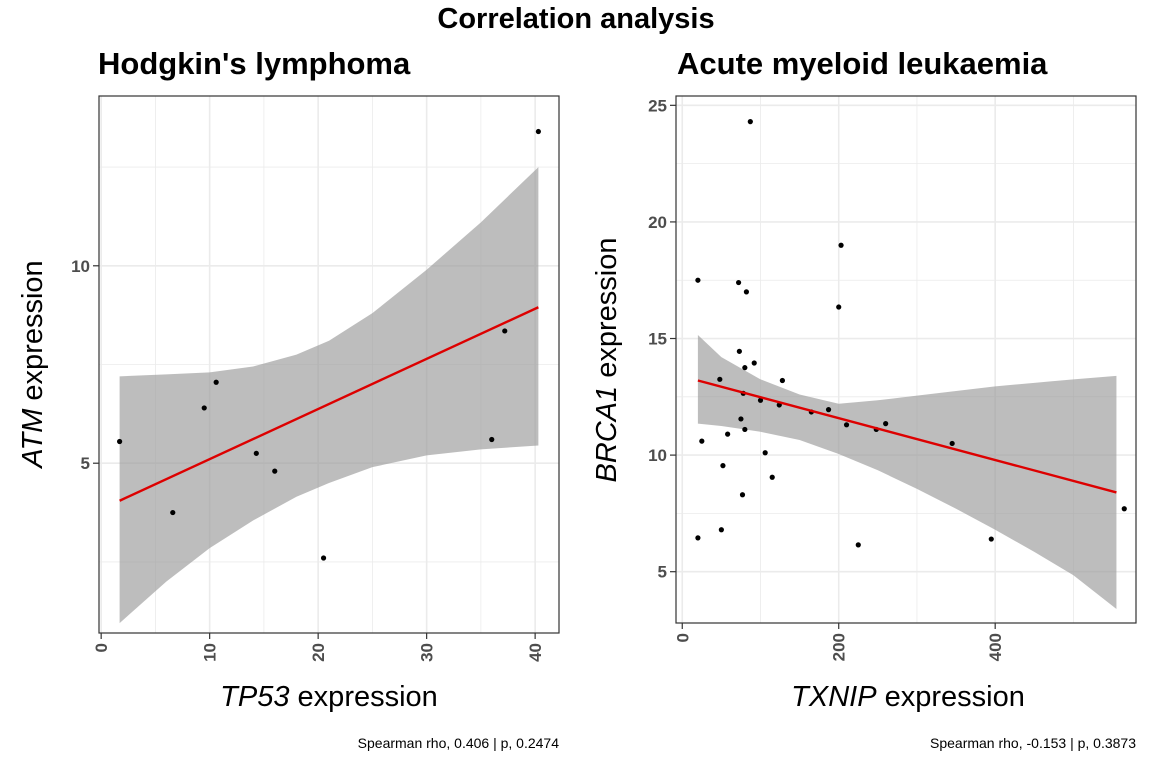 This screenshot has width=1152, height=768. What do you see at coordinates (607, 434) in the screenshot?
I see `y-axis-gene: BRCA1` at bounding box center [607, 434].